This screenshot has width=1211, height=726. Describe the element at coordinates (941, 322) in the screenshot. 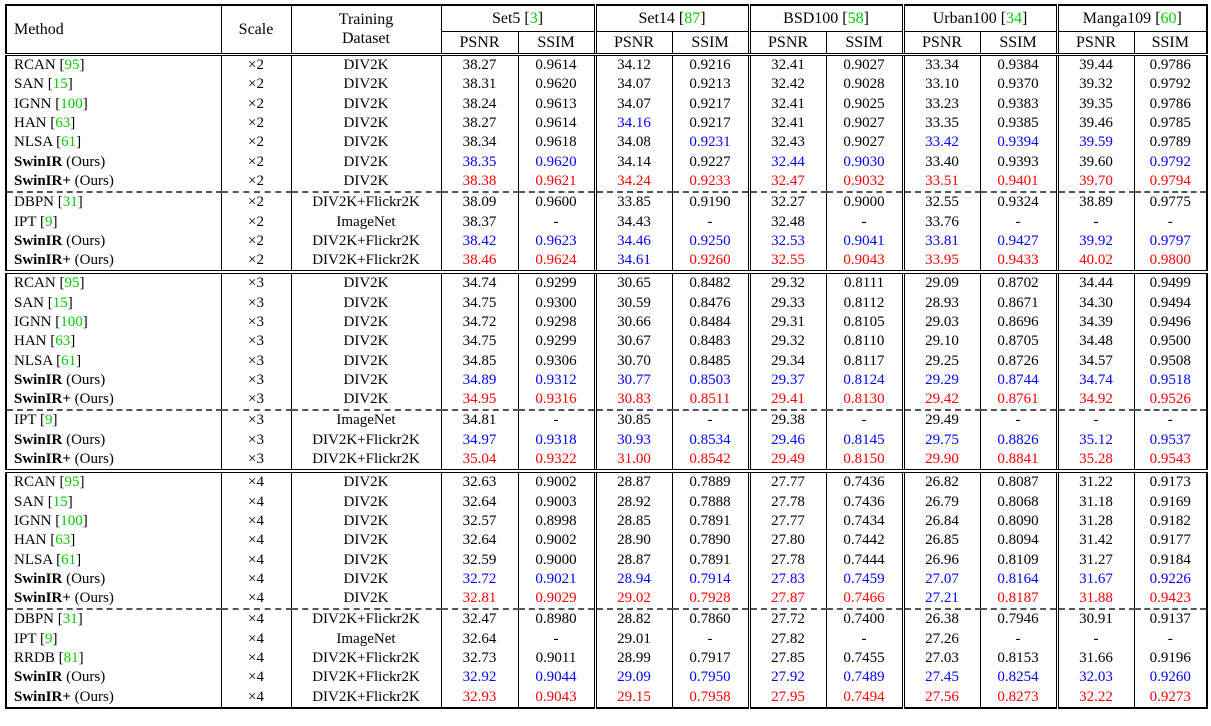

I see `psnr-cell: 29.03` at that location.